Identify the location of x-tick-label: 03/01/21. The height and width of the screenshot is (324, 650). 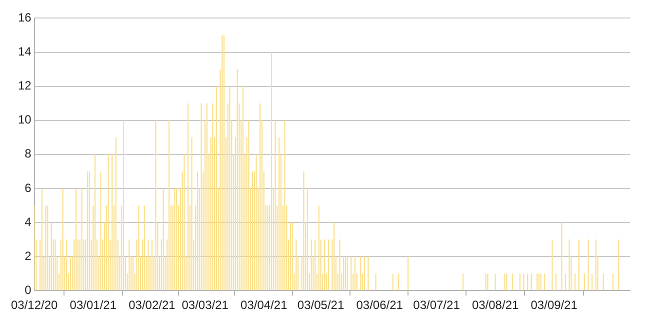
(93, 305).